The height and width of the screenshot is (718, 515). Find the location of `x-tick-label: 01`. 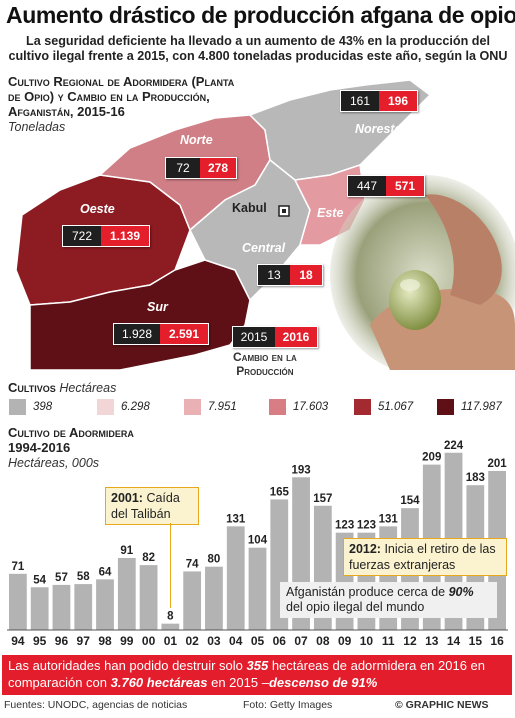

x-tick-label: 01 is located at coordinates (171, 641).